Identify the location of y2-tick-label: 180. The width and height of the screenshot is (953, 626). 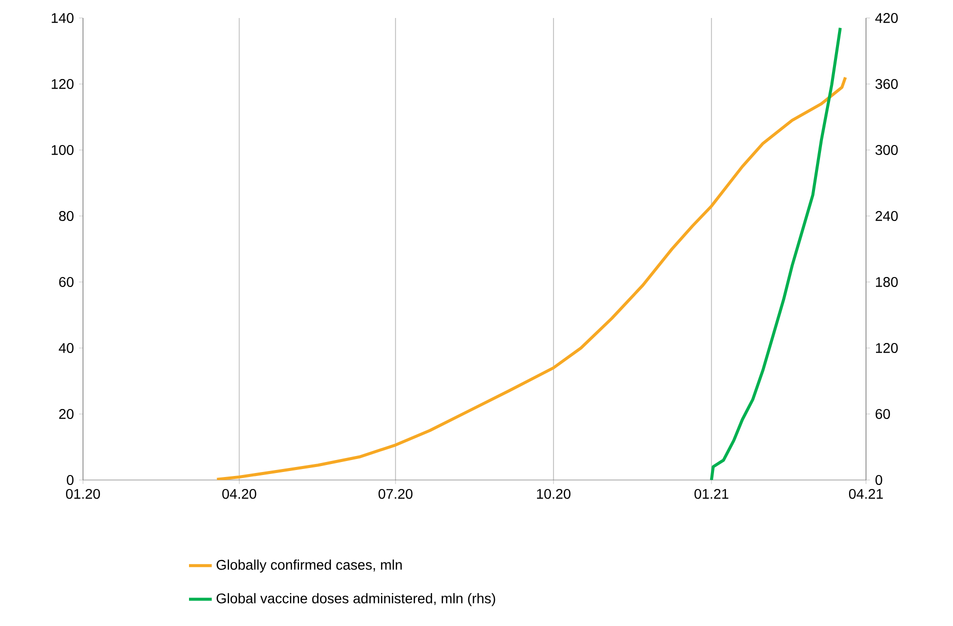
(887, 282).